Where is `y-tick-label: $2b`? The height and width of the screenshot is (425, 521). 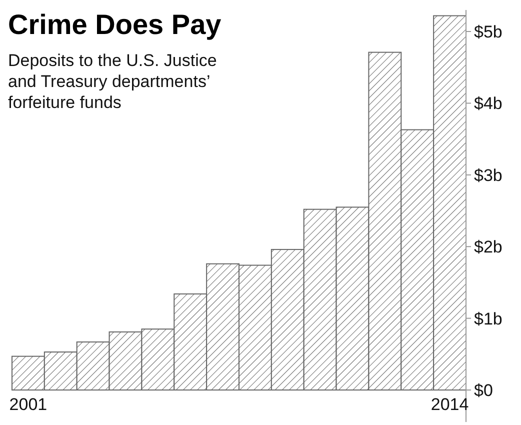 y-tick-label: $2b is located at coordinates (488, 247).